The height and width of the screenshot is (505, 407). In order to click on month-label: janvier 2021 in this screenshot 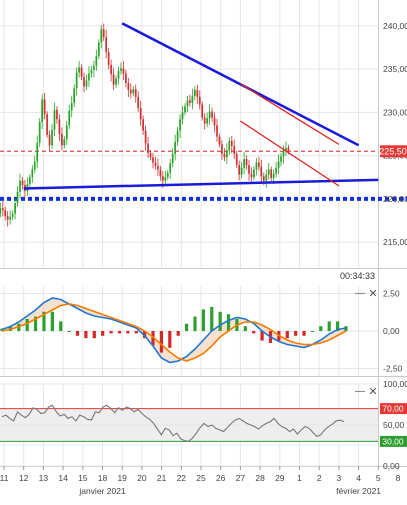, I will do `click(102, 491)`.